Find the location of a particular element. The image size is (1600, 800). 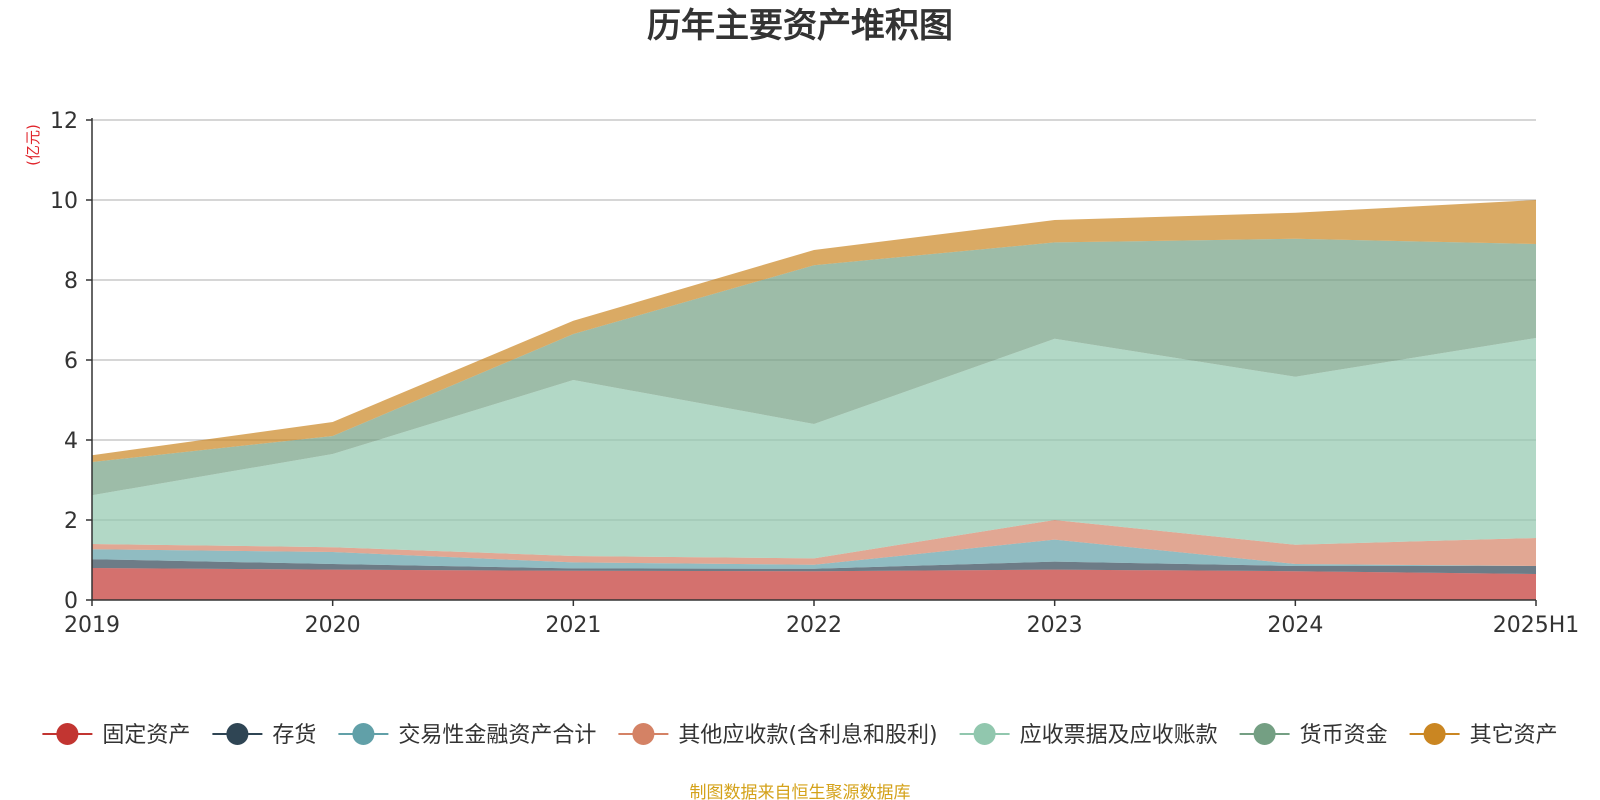

legend-label: 交易性金融资产合计 is located at coordinates (497, 735).